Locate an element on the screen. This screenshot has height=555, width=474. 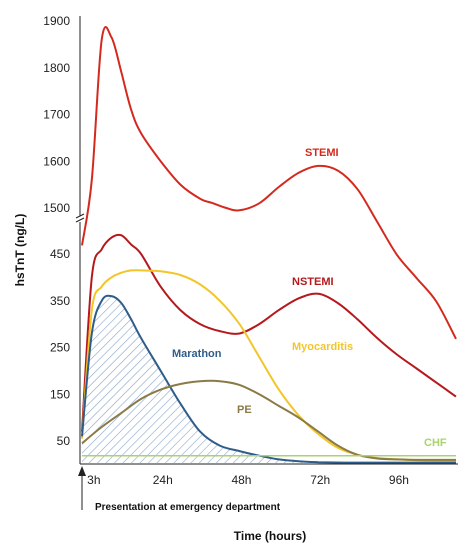
y-tick-label: 450 is located at coordinates (60, 254).